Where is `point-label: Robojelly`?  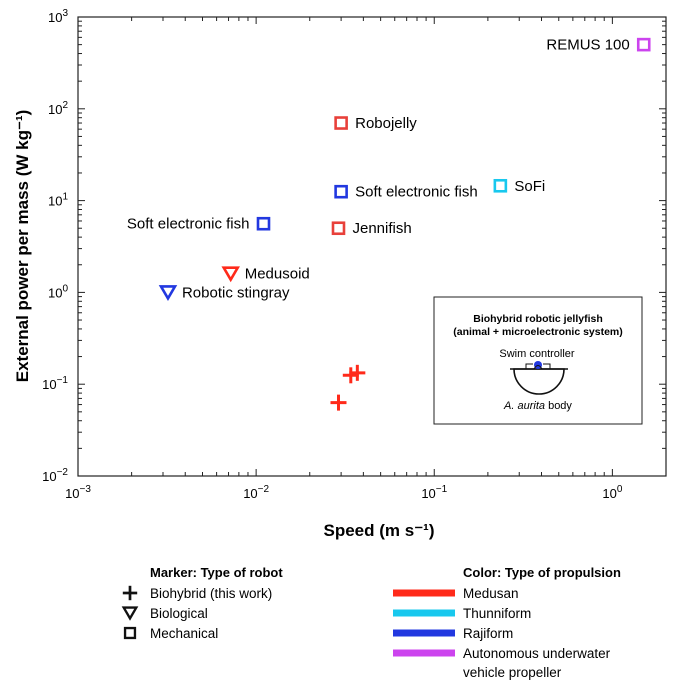 point-label: Robojelly is located at coordinates (386, 123).